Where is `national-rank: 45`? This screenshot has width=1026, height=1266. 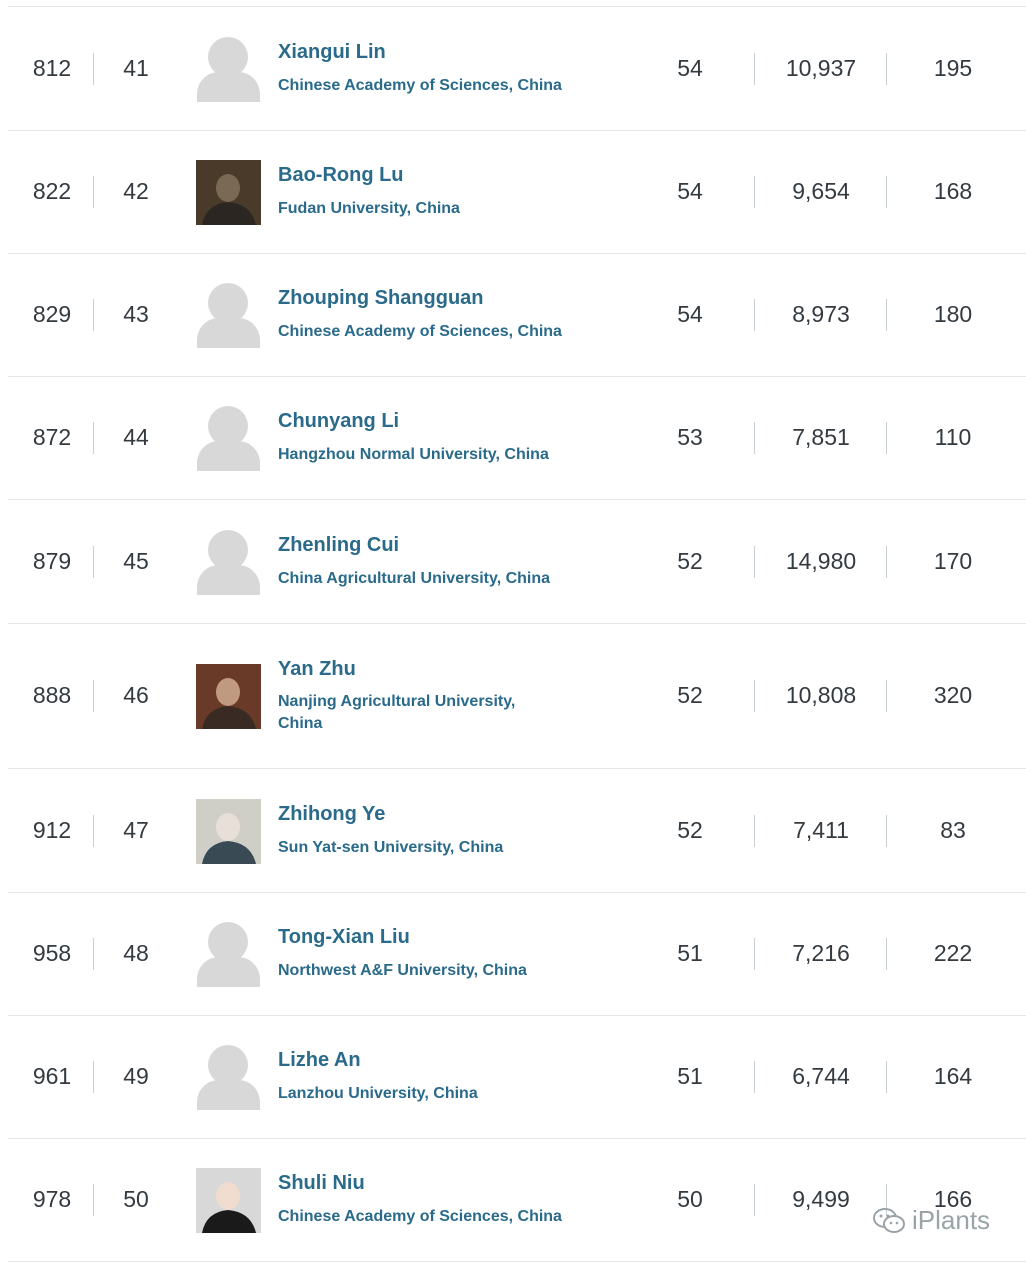
national-rank: 45 is located at coordinates (136, 560).